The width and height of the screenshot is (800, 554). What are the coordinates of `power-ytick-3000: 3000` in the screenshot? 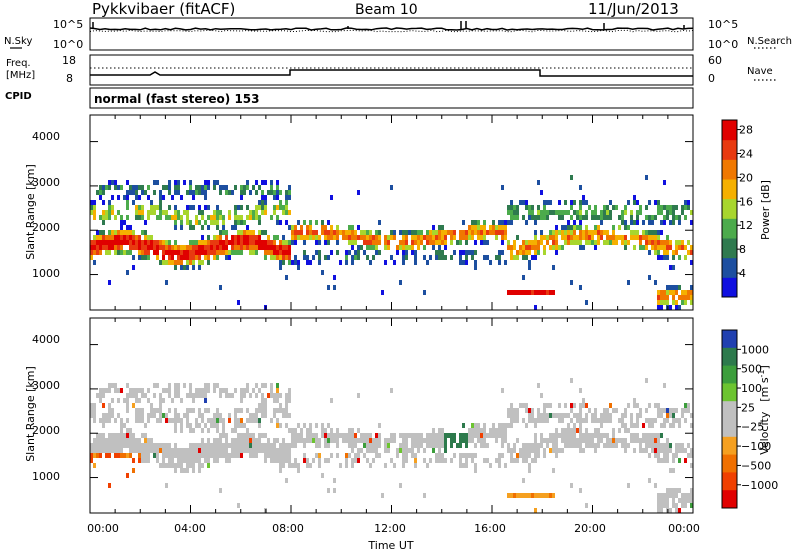 It's located at (46, 182).